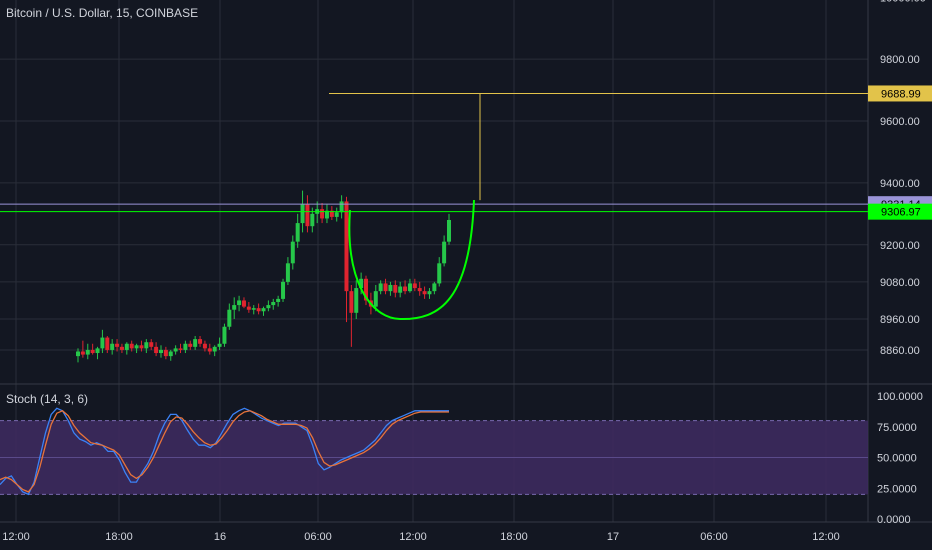 Image resolution: width=932 pixels, height=550 pixels. Describe the element at coordinates (894, 520) in the screenshot. I see `stoch-tick-label: 0.0000` at that location.